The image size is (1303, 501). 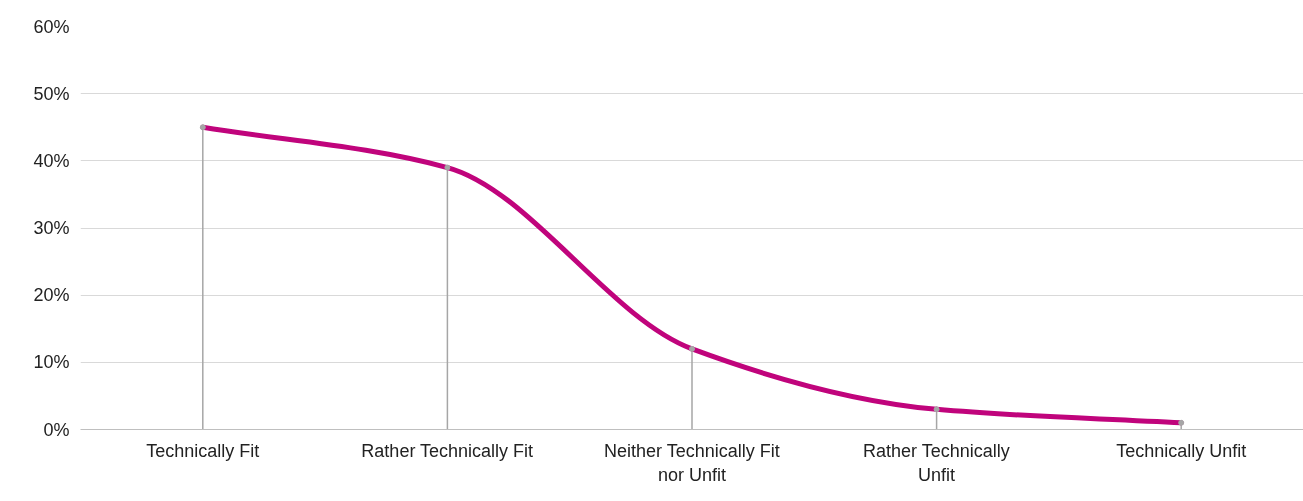 What do you see at coordinates (51, 93) in the screenshot?
I see `y-tick-label: 50%` at bounding box center [51, 93].